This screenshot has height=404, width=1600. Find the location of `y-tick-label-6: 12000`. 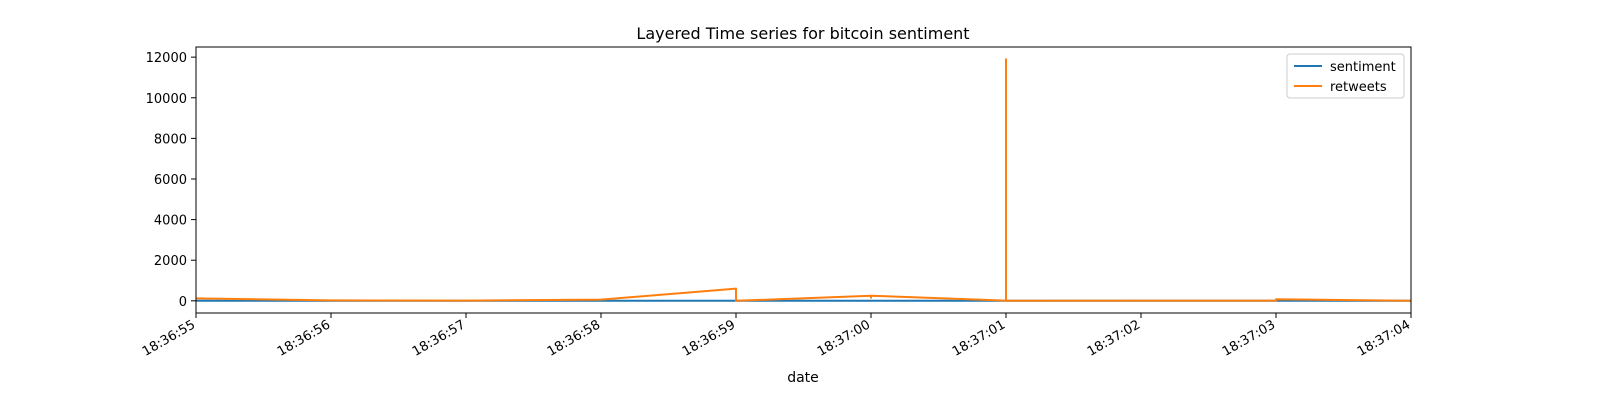

y-tick-label-6: 12000 is located at coordinates (166, 58).